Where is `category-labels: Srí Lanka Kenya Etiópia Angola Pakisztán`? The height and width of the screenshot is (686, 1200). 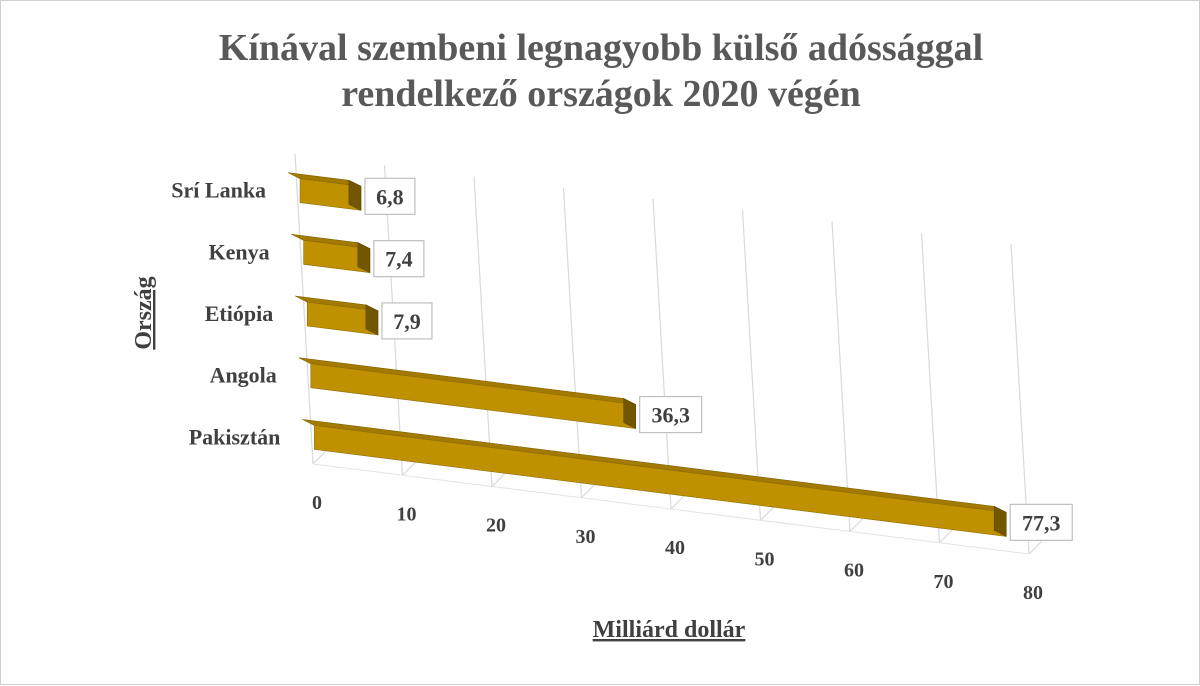
category-labels: Srí Lanka Kenya Etiópia Angola Pakisztán is located at coordinates (225, 314).